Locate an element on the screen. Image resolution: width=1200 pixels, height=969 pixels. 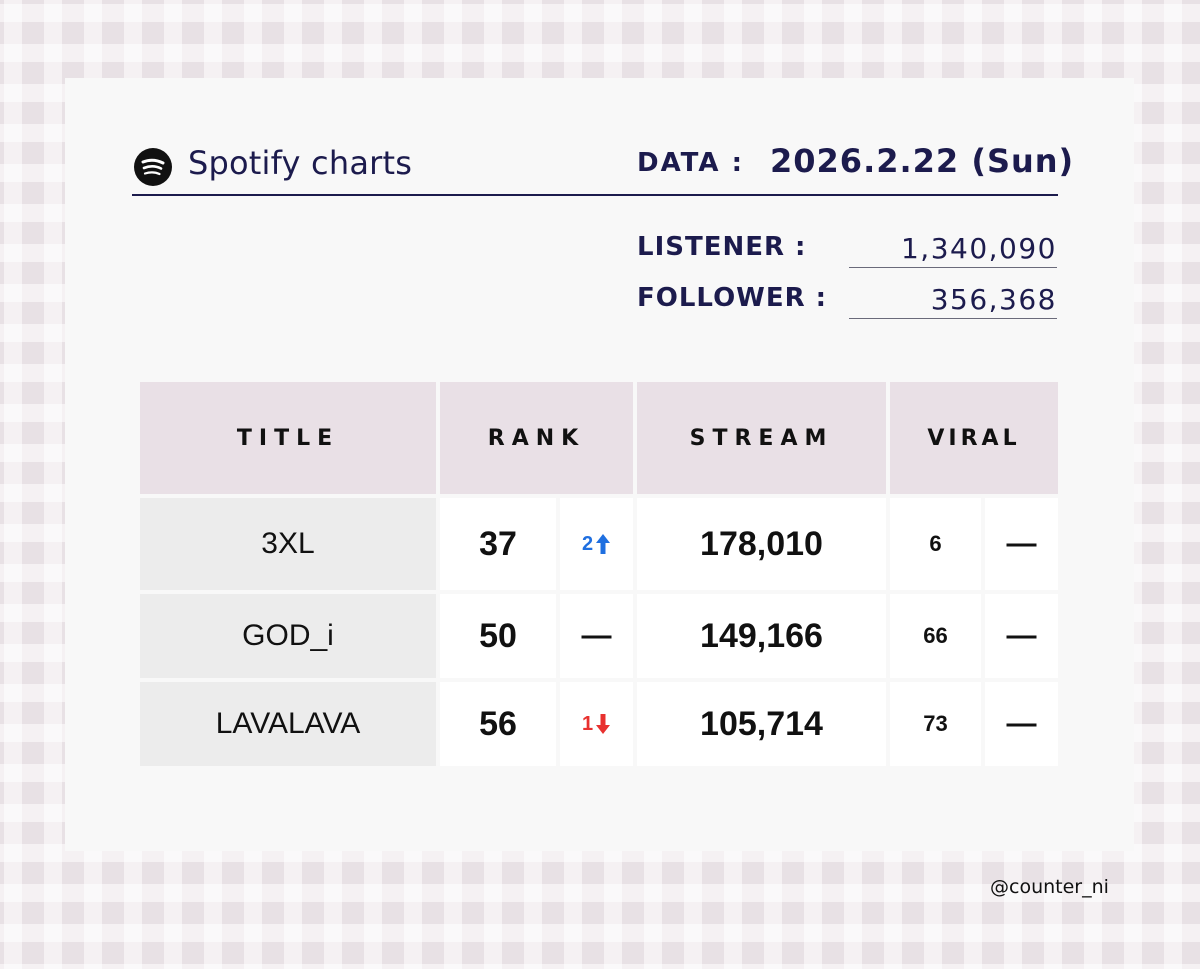
row-viral: 73 is located at coordinates (935, 724).